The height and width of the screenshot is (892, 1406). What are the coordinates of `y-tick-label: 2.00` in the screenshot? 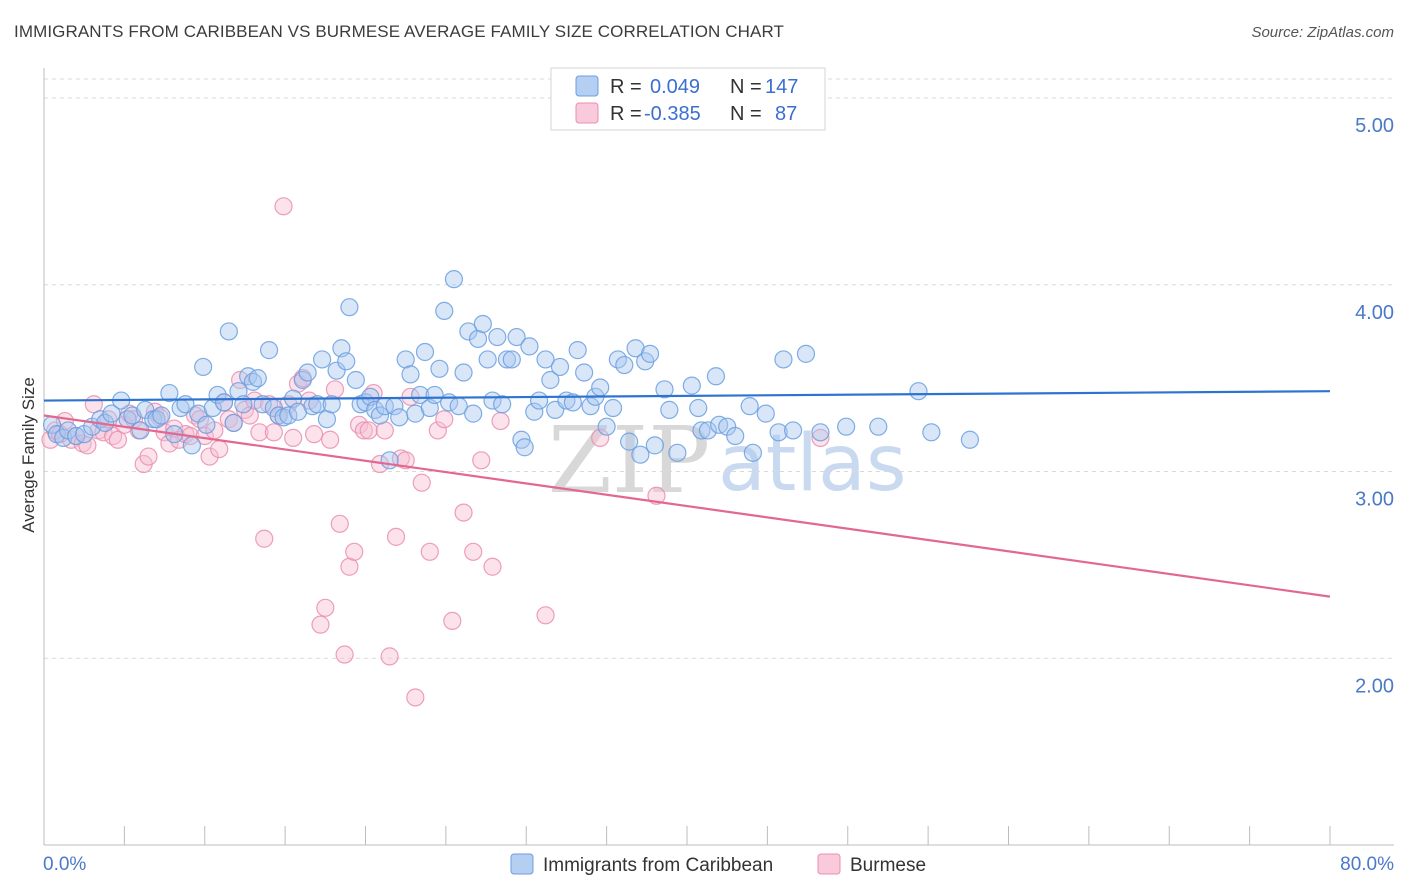 It's located at (1374, 686).